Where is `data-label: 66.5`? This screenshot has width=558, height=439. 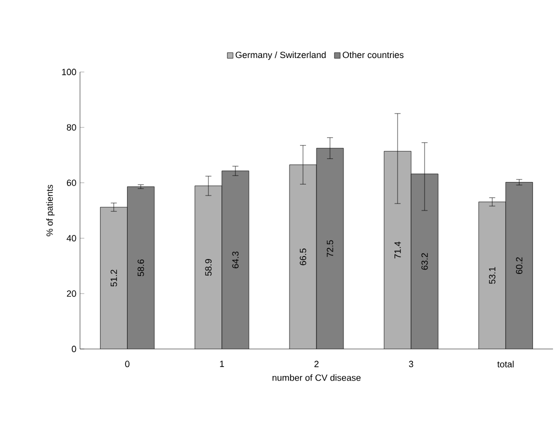
data-label: 66.5 is located at coordinates (303, 257).